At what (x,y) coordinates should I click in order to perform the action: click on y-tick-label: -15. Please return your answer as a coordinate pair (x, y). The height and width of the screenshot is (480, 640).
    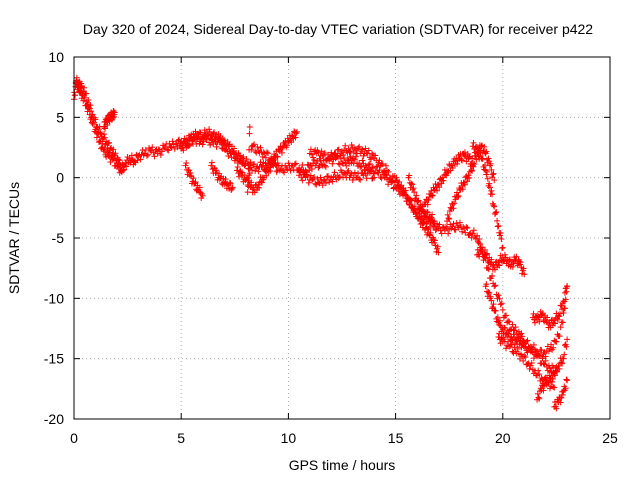
    Looking at the image, I should click on (54, 359).